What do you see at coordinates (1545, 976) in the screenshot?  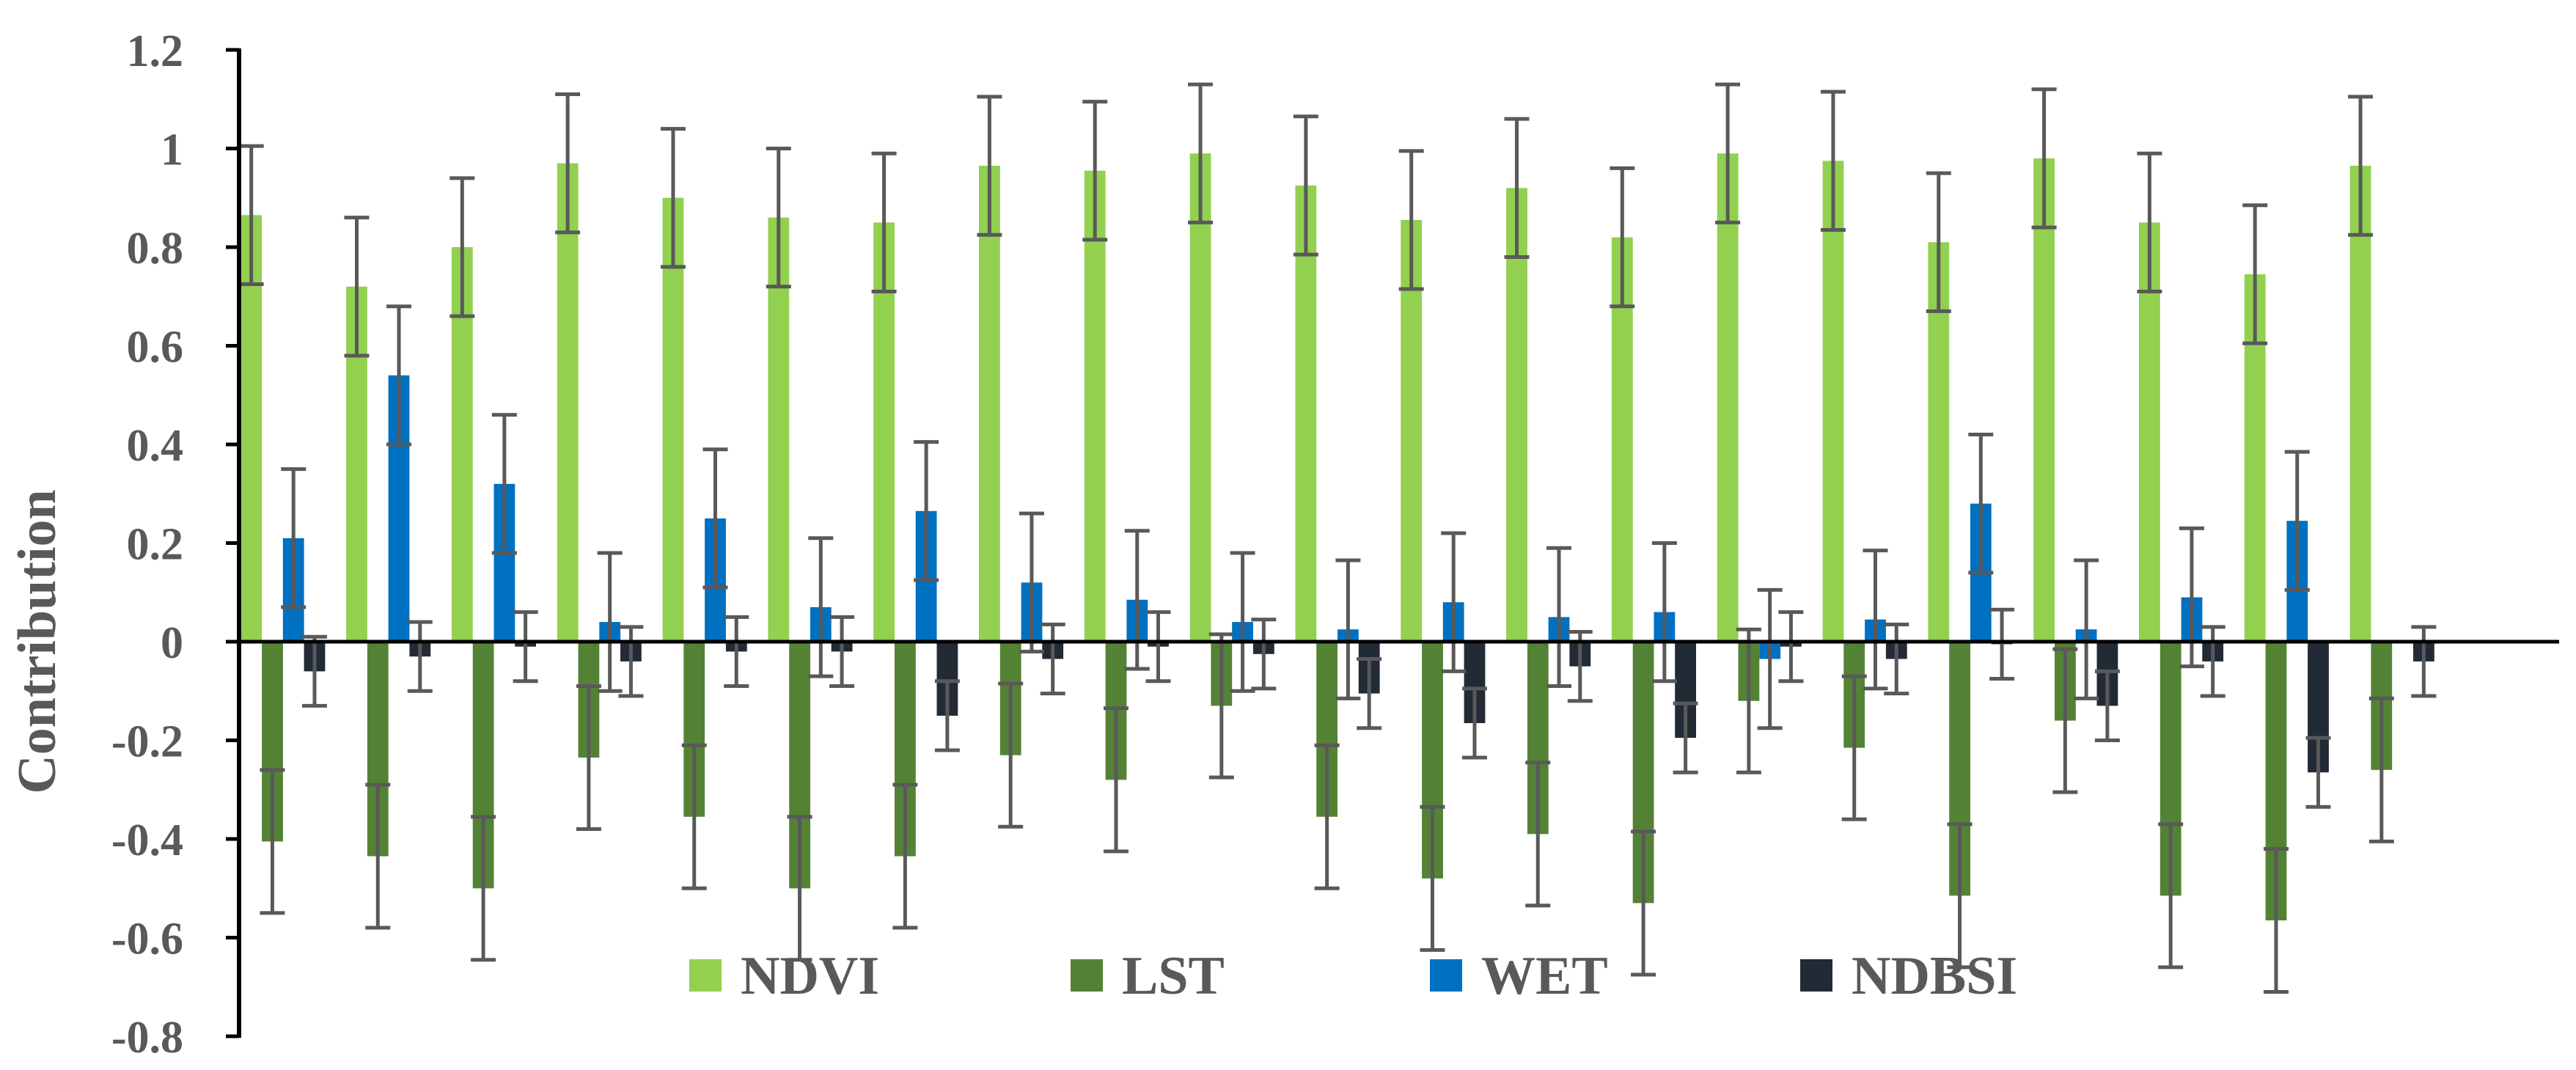 I see `legend-label-wet: WET` at bounding box center [1545, 976].